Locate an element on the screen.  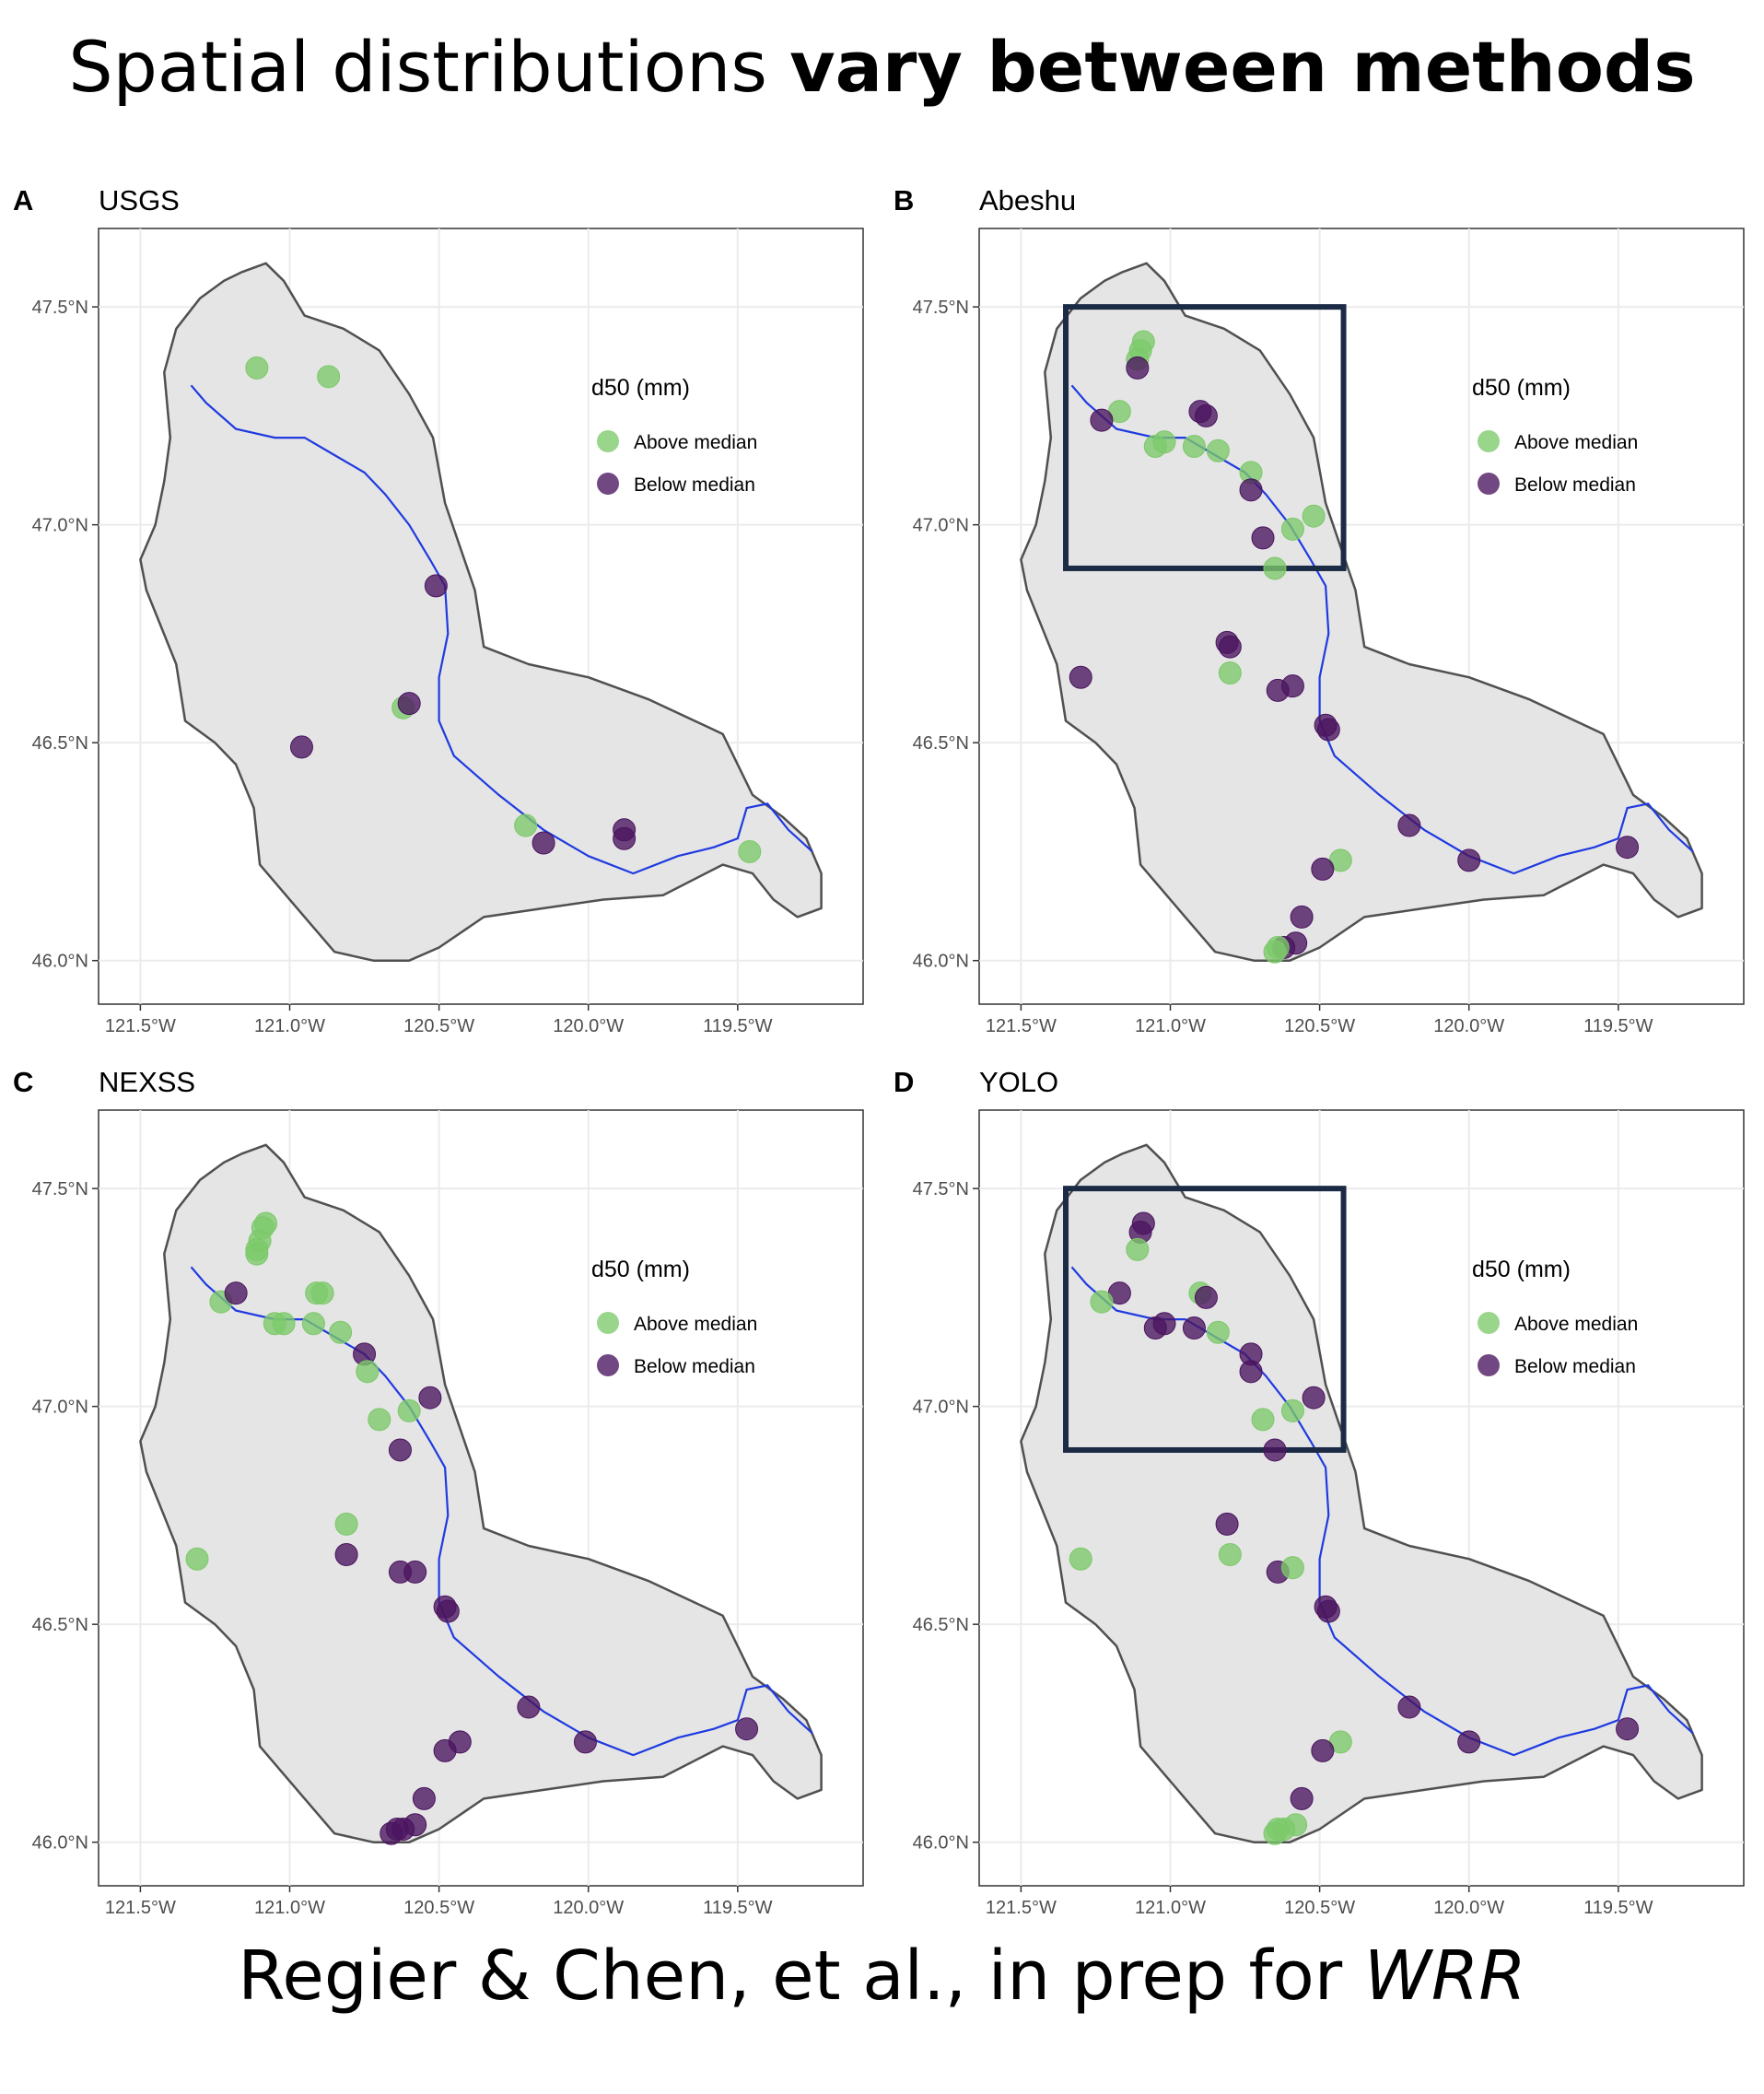
basin-outline is located at coordinates (481, 612).